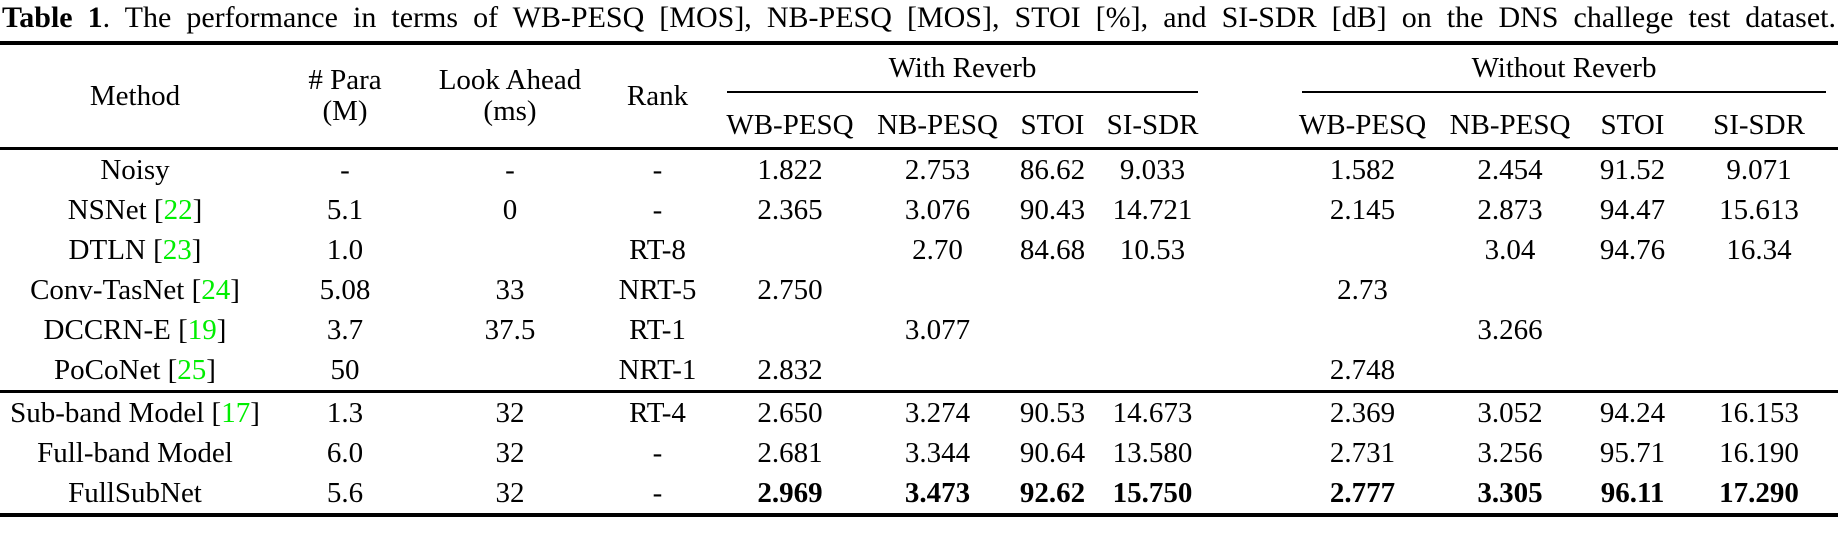 This screenshot has height=537, width=1838. Describe the element at coordinates (790, 124) in the screenshot. I see `col-header-wr-wb-pesq: WB-PESQ` at that location.